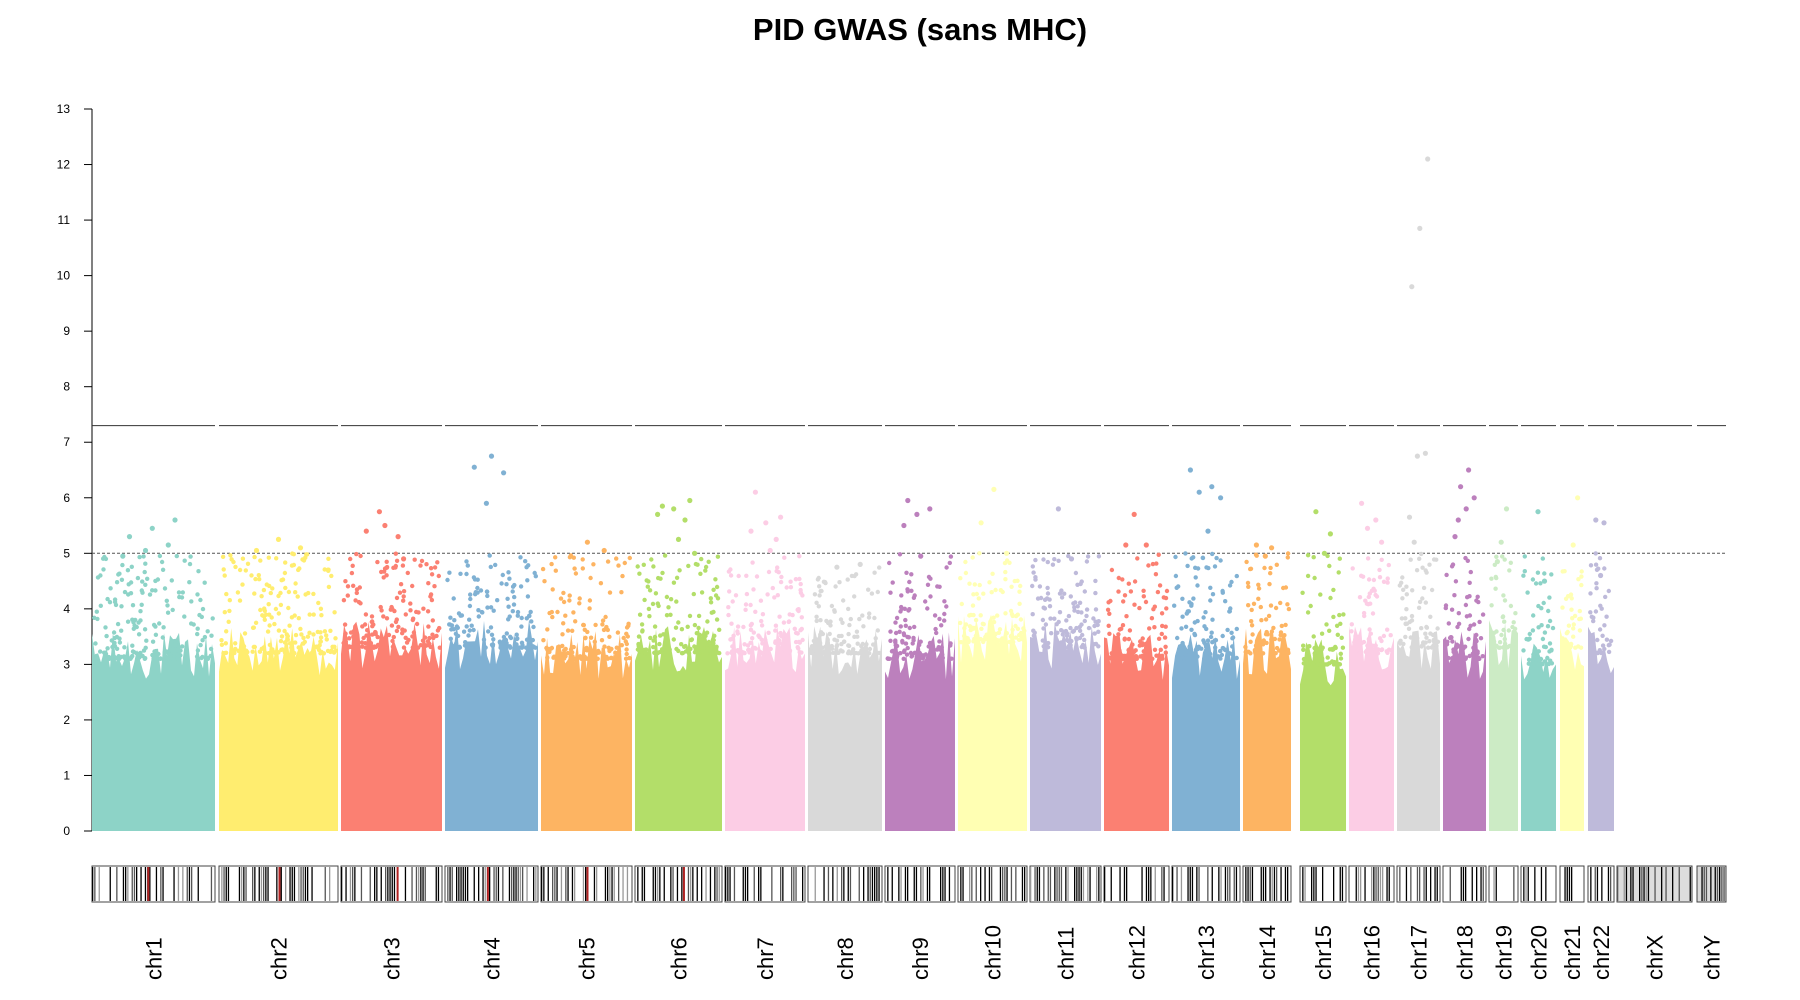  I want to click on ideogram-chr19, so click(1503, 884).